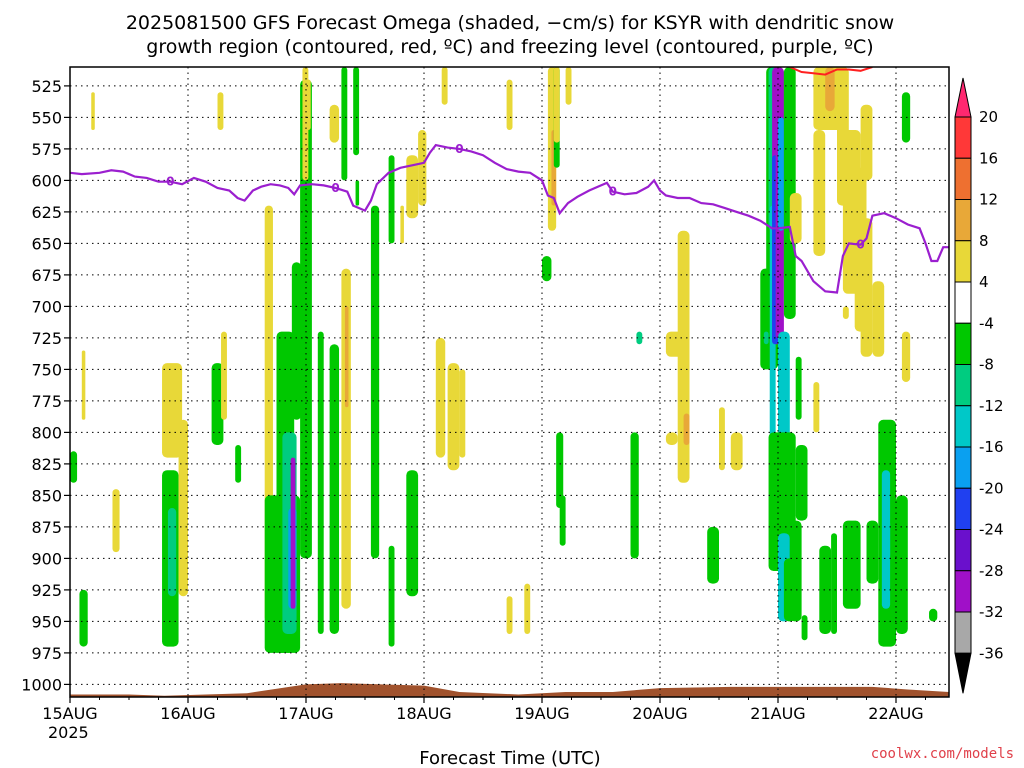 This screenshot has width=1024, height=768. What do you see at coordinates (984, 241) in the screenshot?
I see `colorbar-tick-label: 8` at bounding box center [984, 241].